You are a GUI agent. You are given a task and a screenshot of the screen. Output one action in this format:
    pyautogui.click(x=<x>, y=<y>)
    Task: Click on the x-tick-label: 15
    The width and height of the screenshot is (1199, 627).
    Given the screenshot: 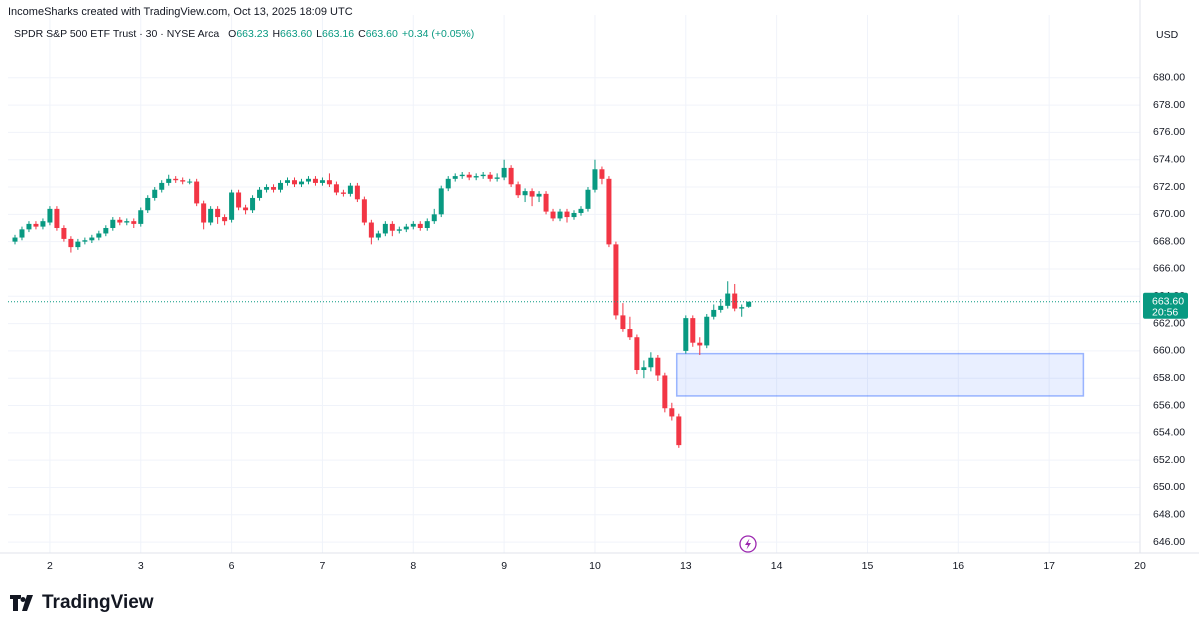 What is the action you would take?
    pyautogui.click(x=868, y=566)
    